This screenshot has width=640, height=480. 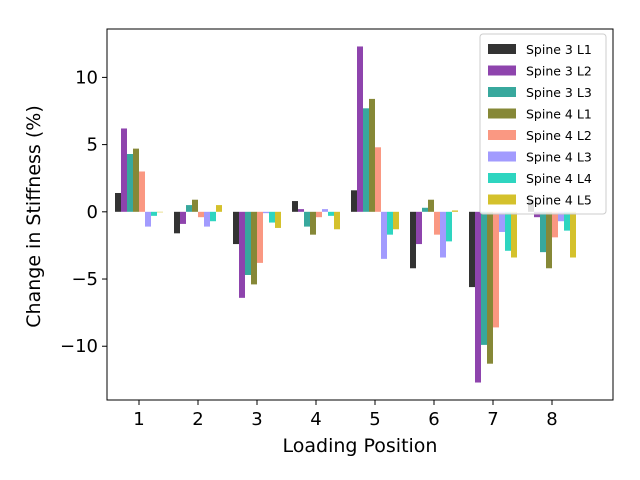 What do you see at coordinates (360, 446) in the screenshot?
I see `x-axis-label: Loading Position` at bounding box center [360, 446].